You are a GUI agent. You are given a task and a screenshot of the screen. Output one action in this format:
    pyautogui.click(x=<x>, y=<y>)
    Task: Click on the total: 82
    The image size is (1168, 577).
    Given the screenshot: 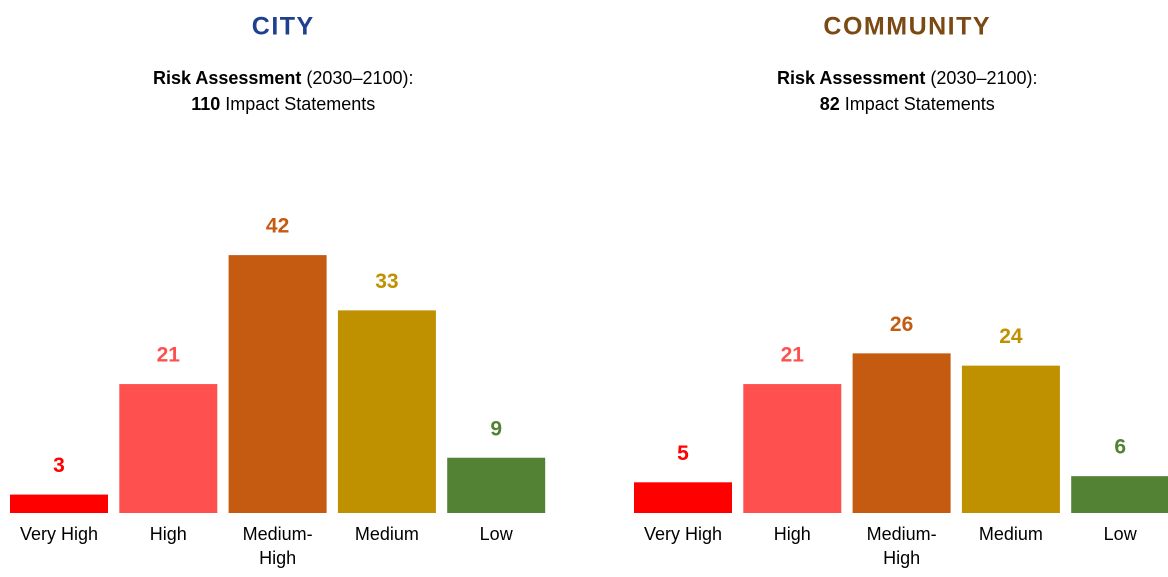 What is the action you would take?
    pyautogui.click(x=830, y=104)
    